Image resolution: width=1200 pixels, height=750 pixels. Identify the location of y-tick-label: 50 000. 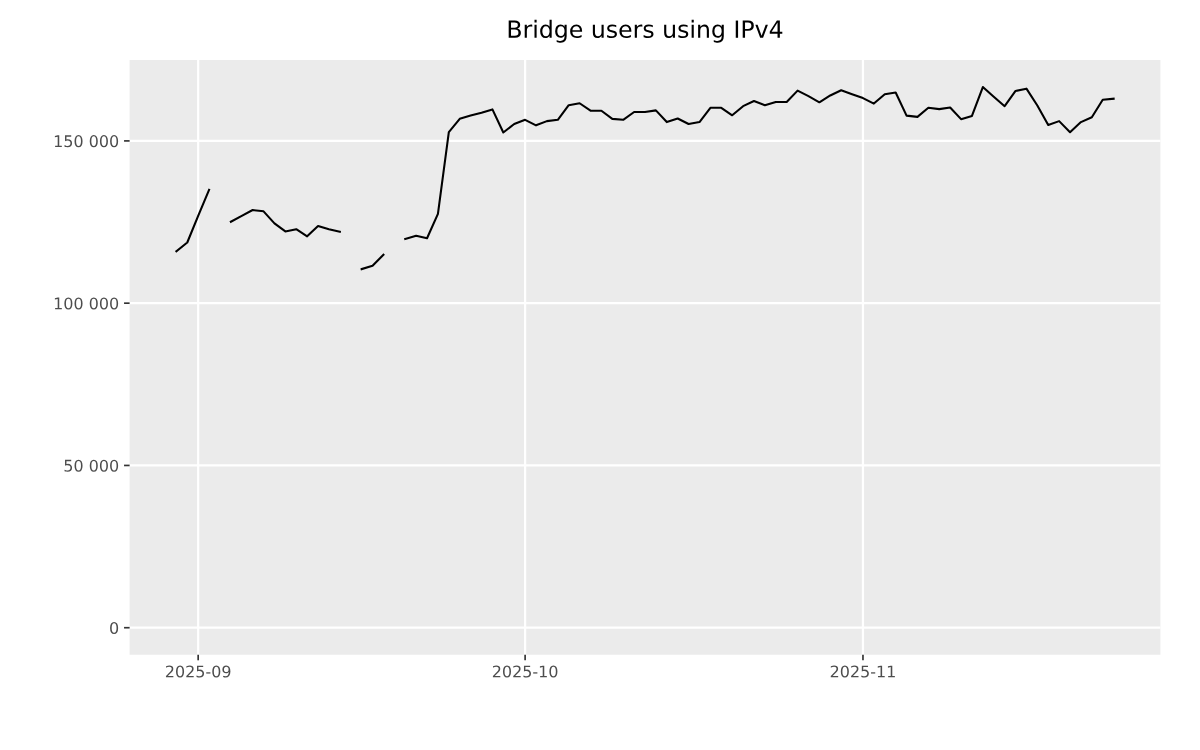
(91, 465).